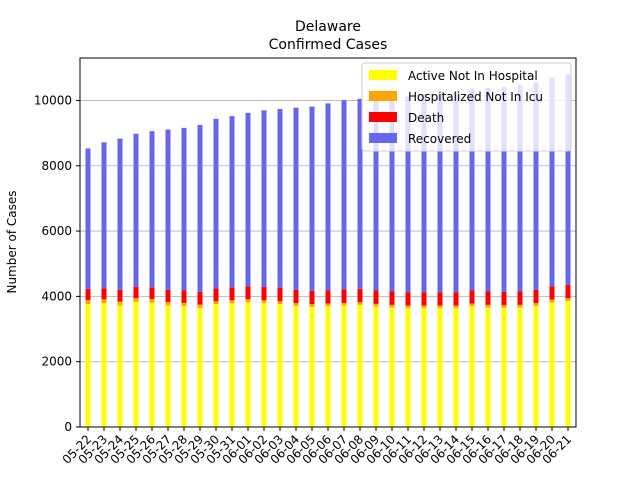  I want to click on legend-label: Hospitalized Not In Icu, so click(475, 97).